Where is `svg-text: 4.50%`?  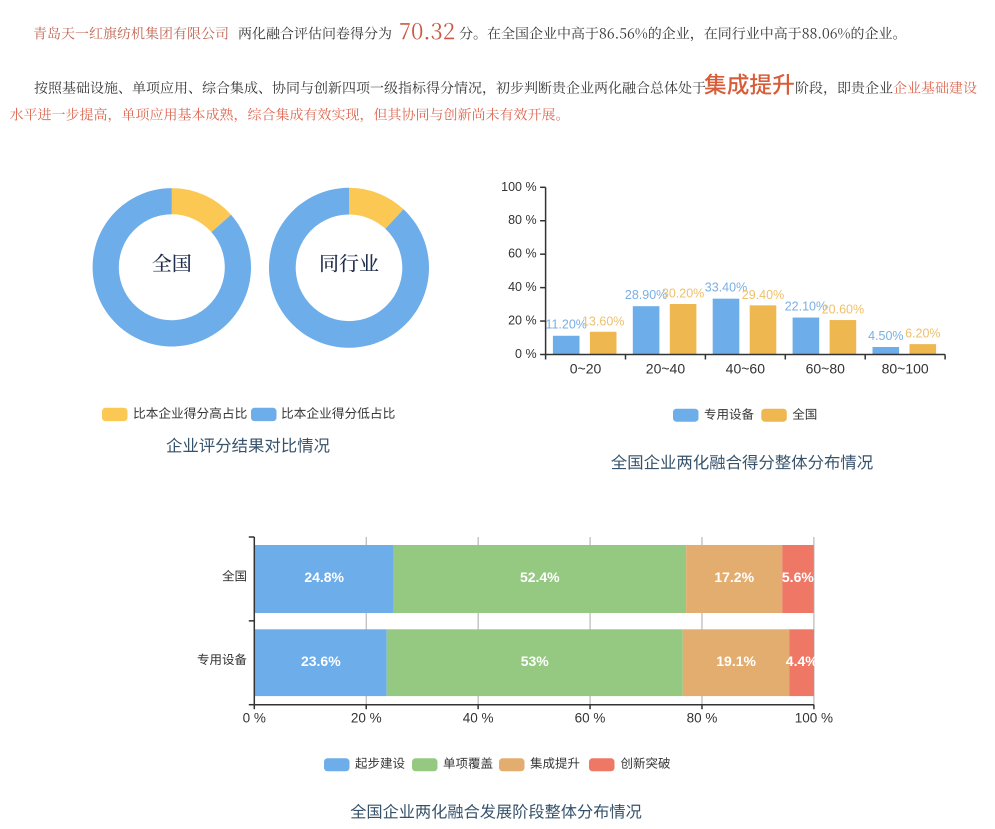
svg-text: 4.50% is located at coordinates (885, 336).